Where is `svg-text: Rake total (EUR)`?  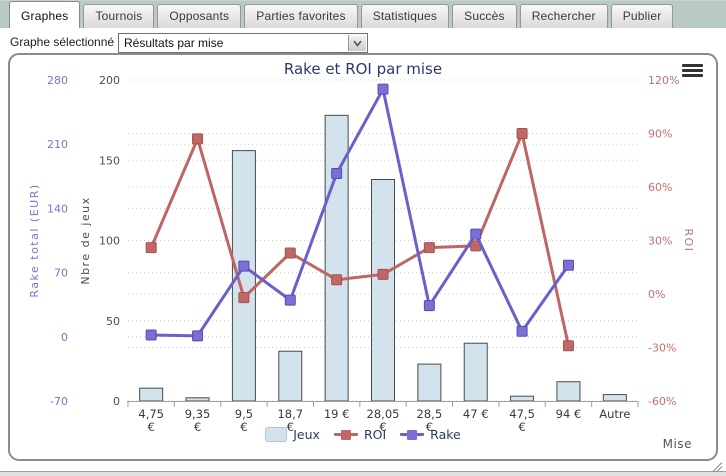 svg-text: Rake total (EUR) is located at coordinates (34, 240).